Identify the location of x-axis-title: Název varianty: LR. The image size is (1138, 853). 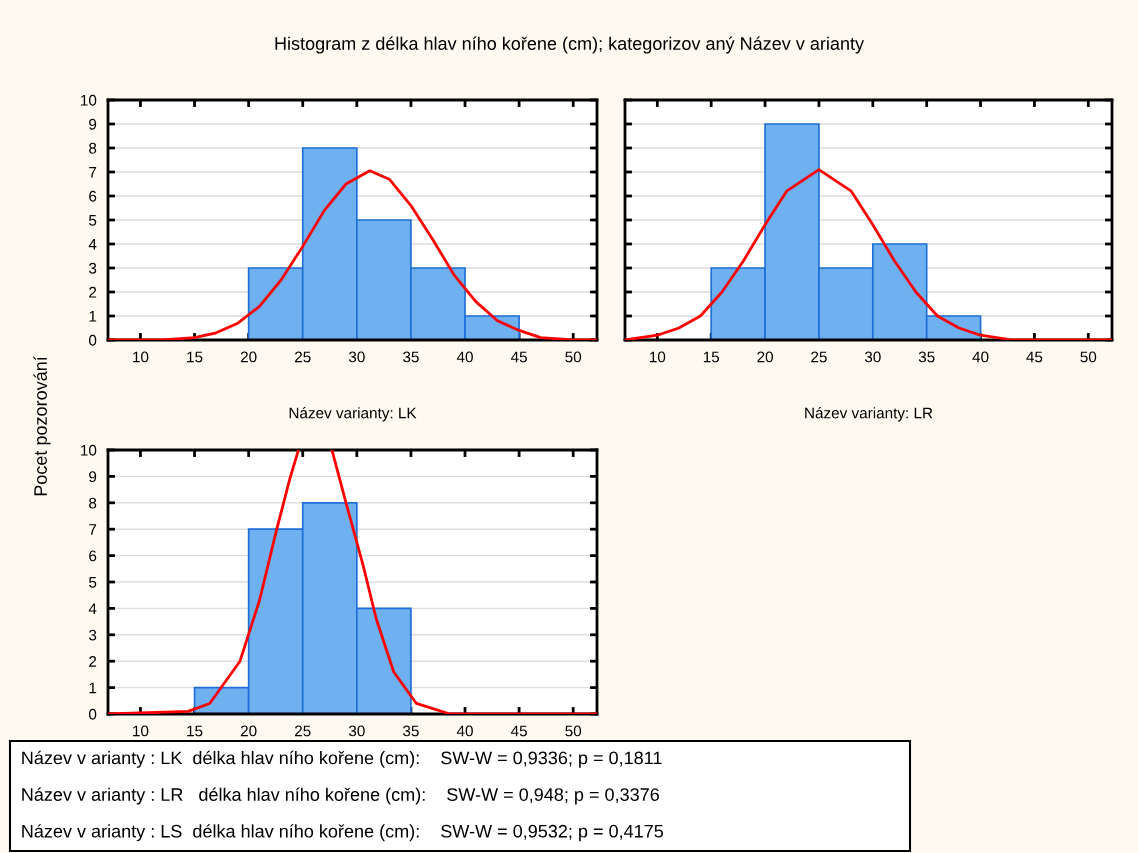
(869, 414).